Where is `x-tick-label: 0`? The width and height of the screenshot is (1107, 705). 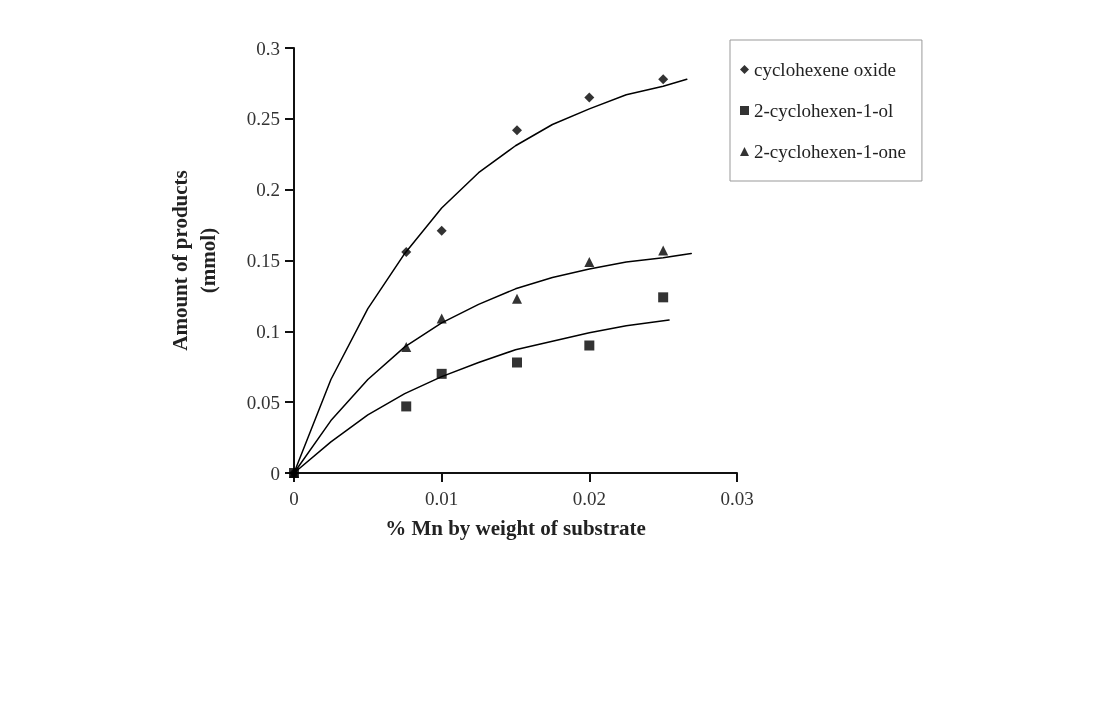 x-tick-label: 0 is located at coordinates (294, 498).